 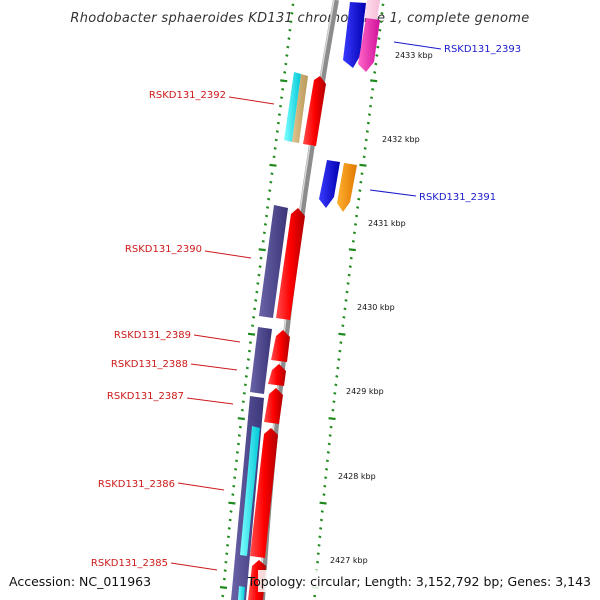 What do you see at coordinates (429, 581) in the screenshot?
I see `footer-summary-background` at bounding box center [429, 581].